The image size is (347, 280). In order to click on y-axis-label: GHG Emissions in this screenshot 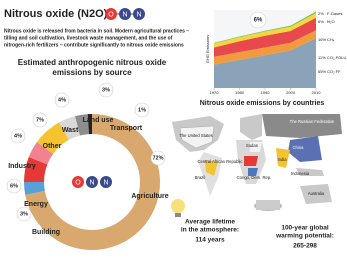, I will do `click(207, 49)`.